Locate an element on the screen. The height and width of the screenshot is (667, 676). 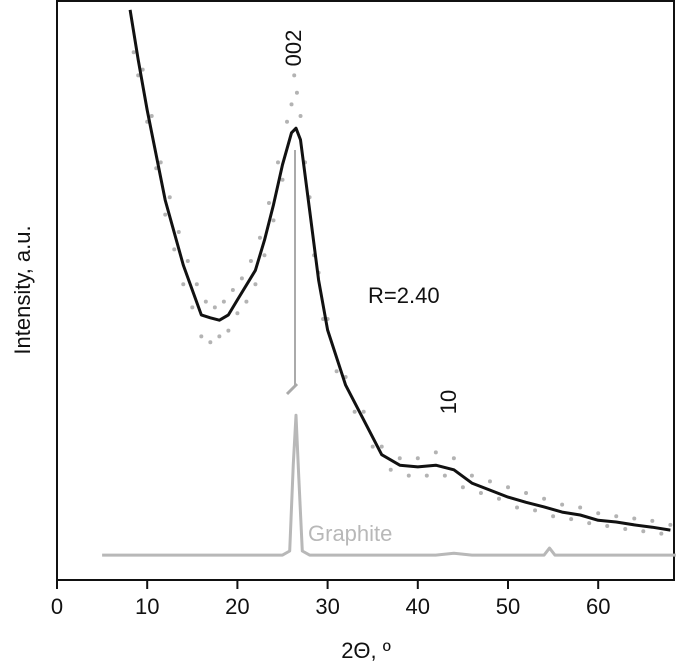
peak-label: 002 is located at coordinates (293, 48).